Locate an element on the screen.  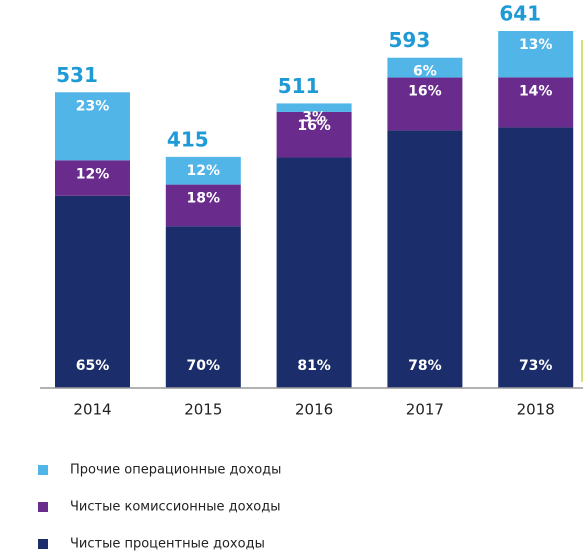
x-tick-label: 2016 is located at coordinates (314, 410).